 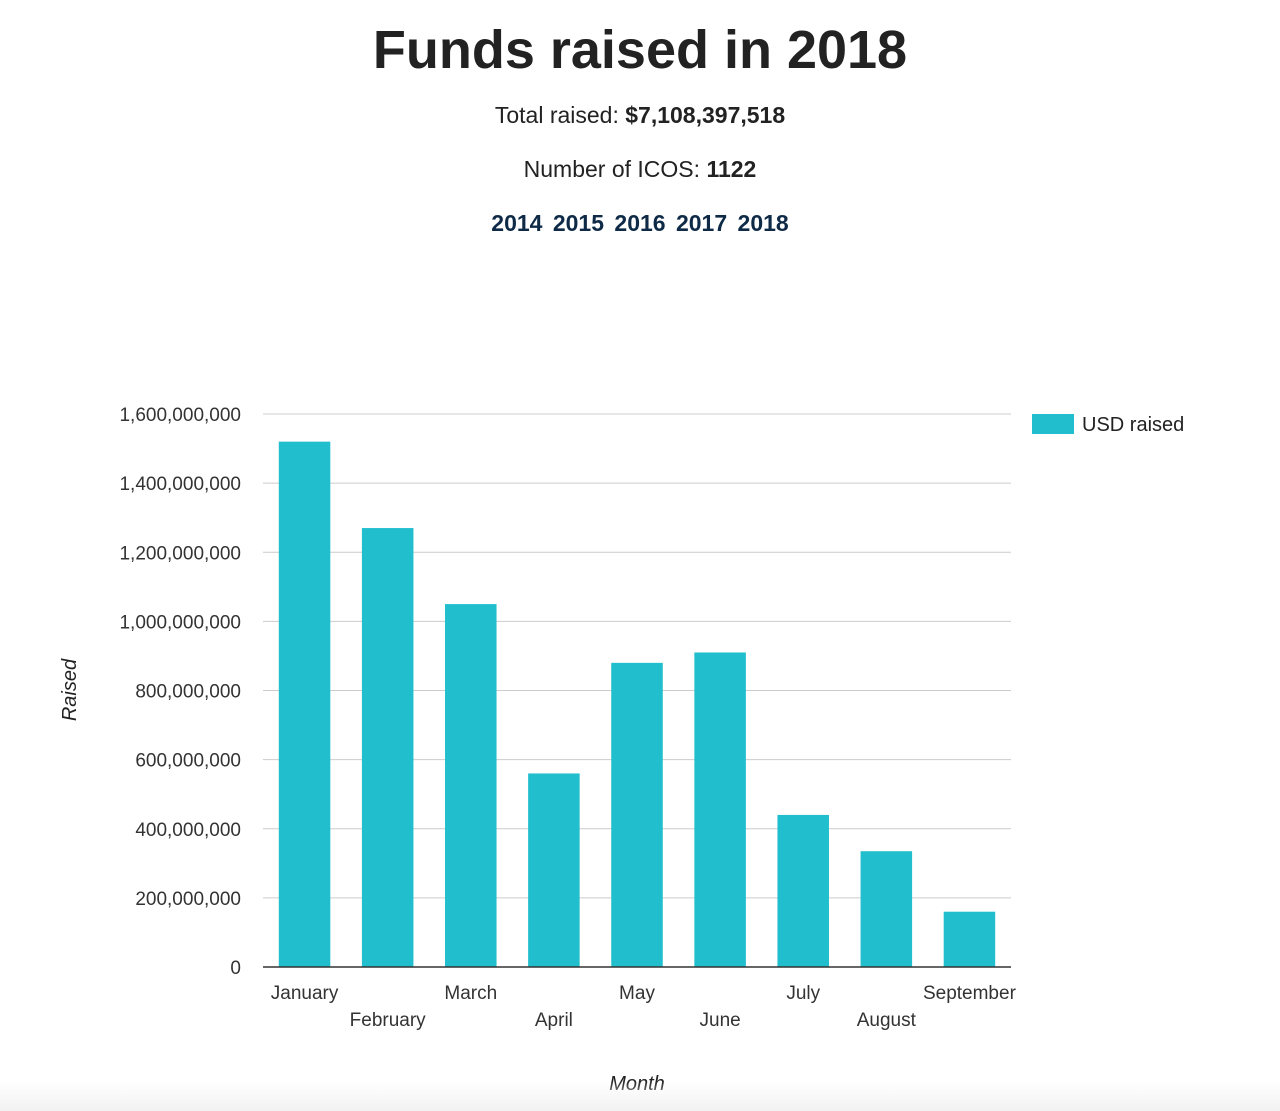 What do you see at coordinates (701, 223) in the screenshot?
I see `year-link-2017: 2017` at bounding box center [701, 223].